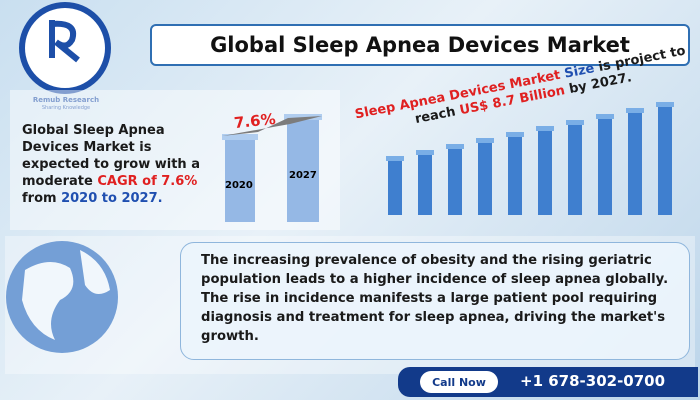  What do you see at coordinates (272, 126) in the screenshot?
I see `growth-line` at bounding box center [272, 126].